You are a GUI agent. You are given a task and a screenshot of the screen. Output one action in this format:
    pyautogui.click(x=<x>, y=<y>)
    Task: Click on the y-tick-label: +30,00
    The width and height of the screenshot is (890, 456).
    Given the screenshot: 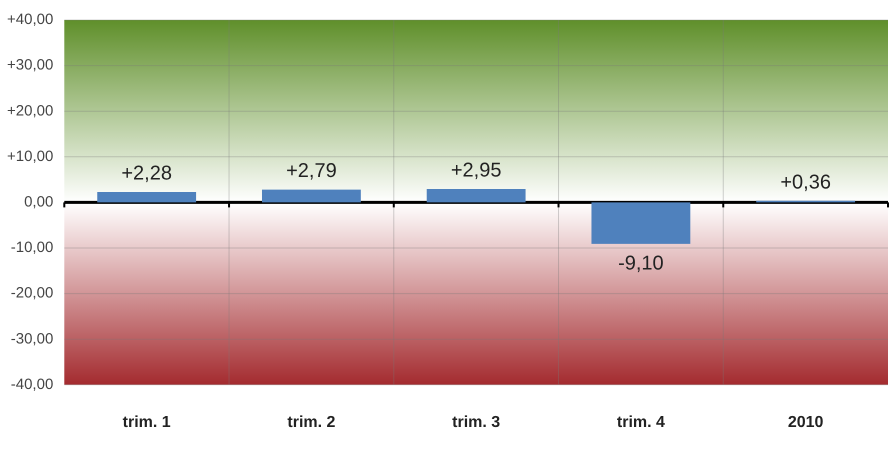 What is the action you would take?
    pyautogui.click(x=30, y=65)
    